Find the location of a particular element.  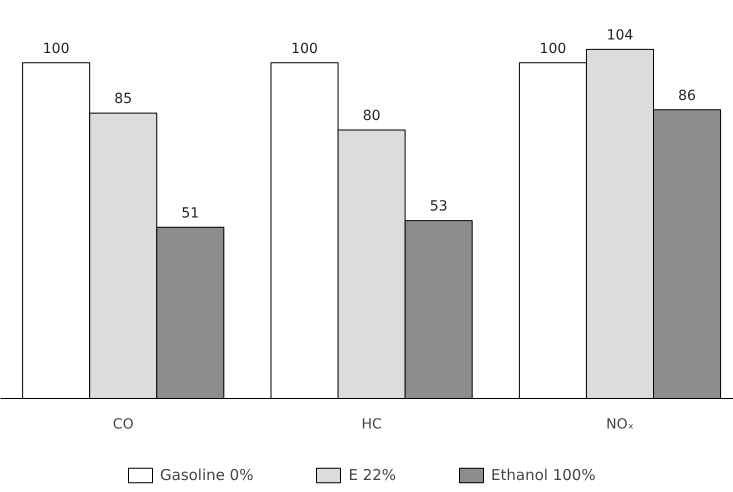

data-label: 86 is located at coordinates (687, 96).